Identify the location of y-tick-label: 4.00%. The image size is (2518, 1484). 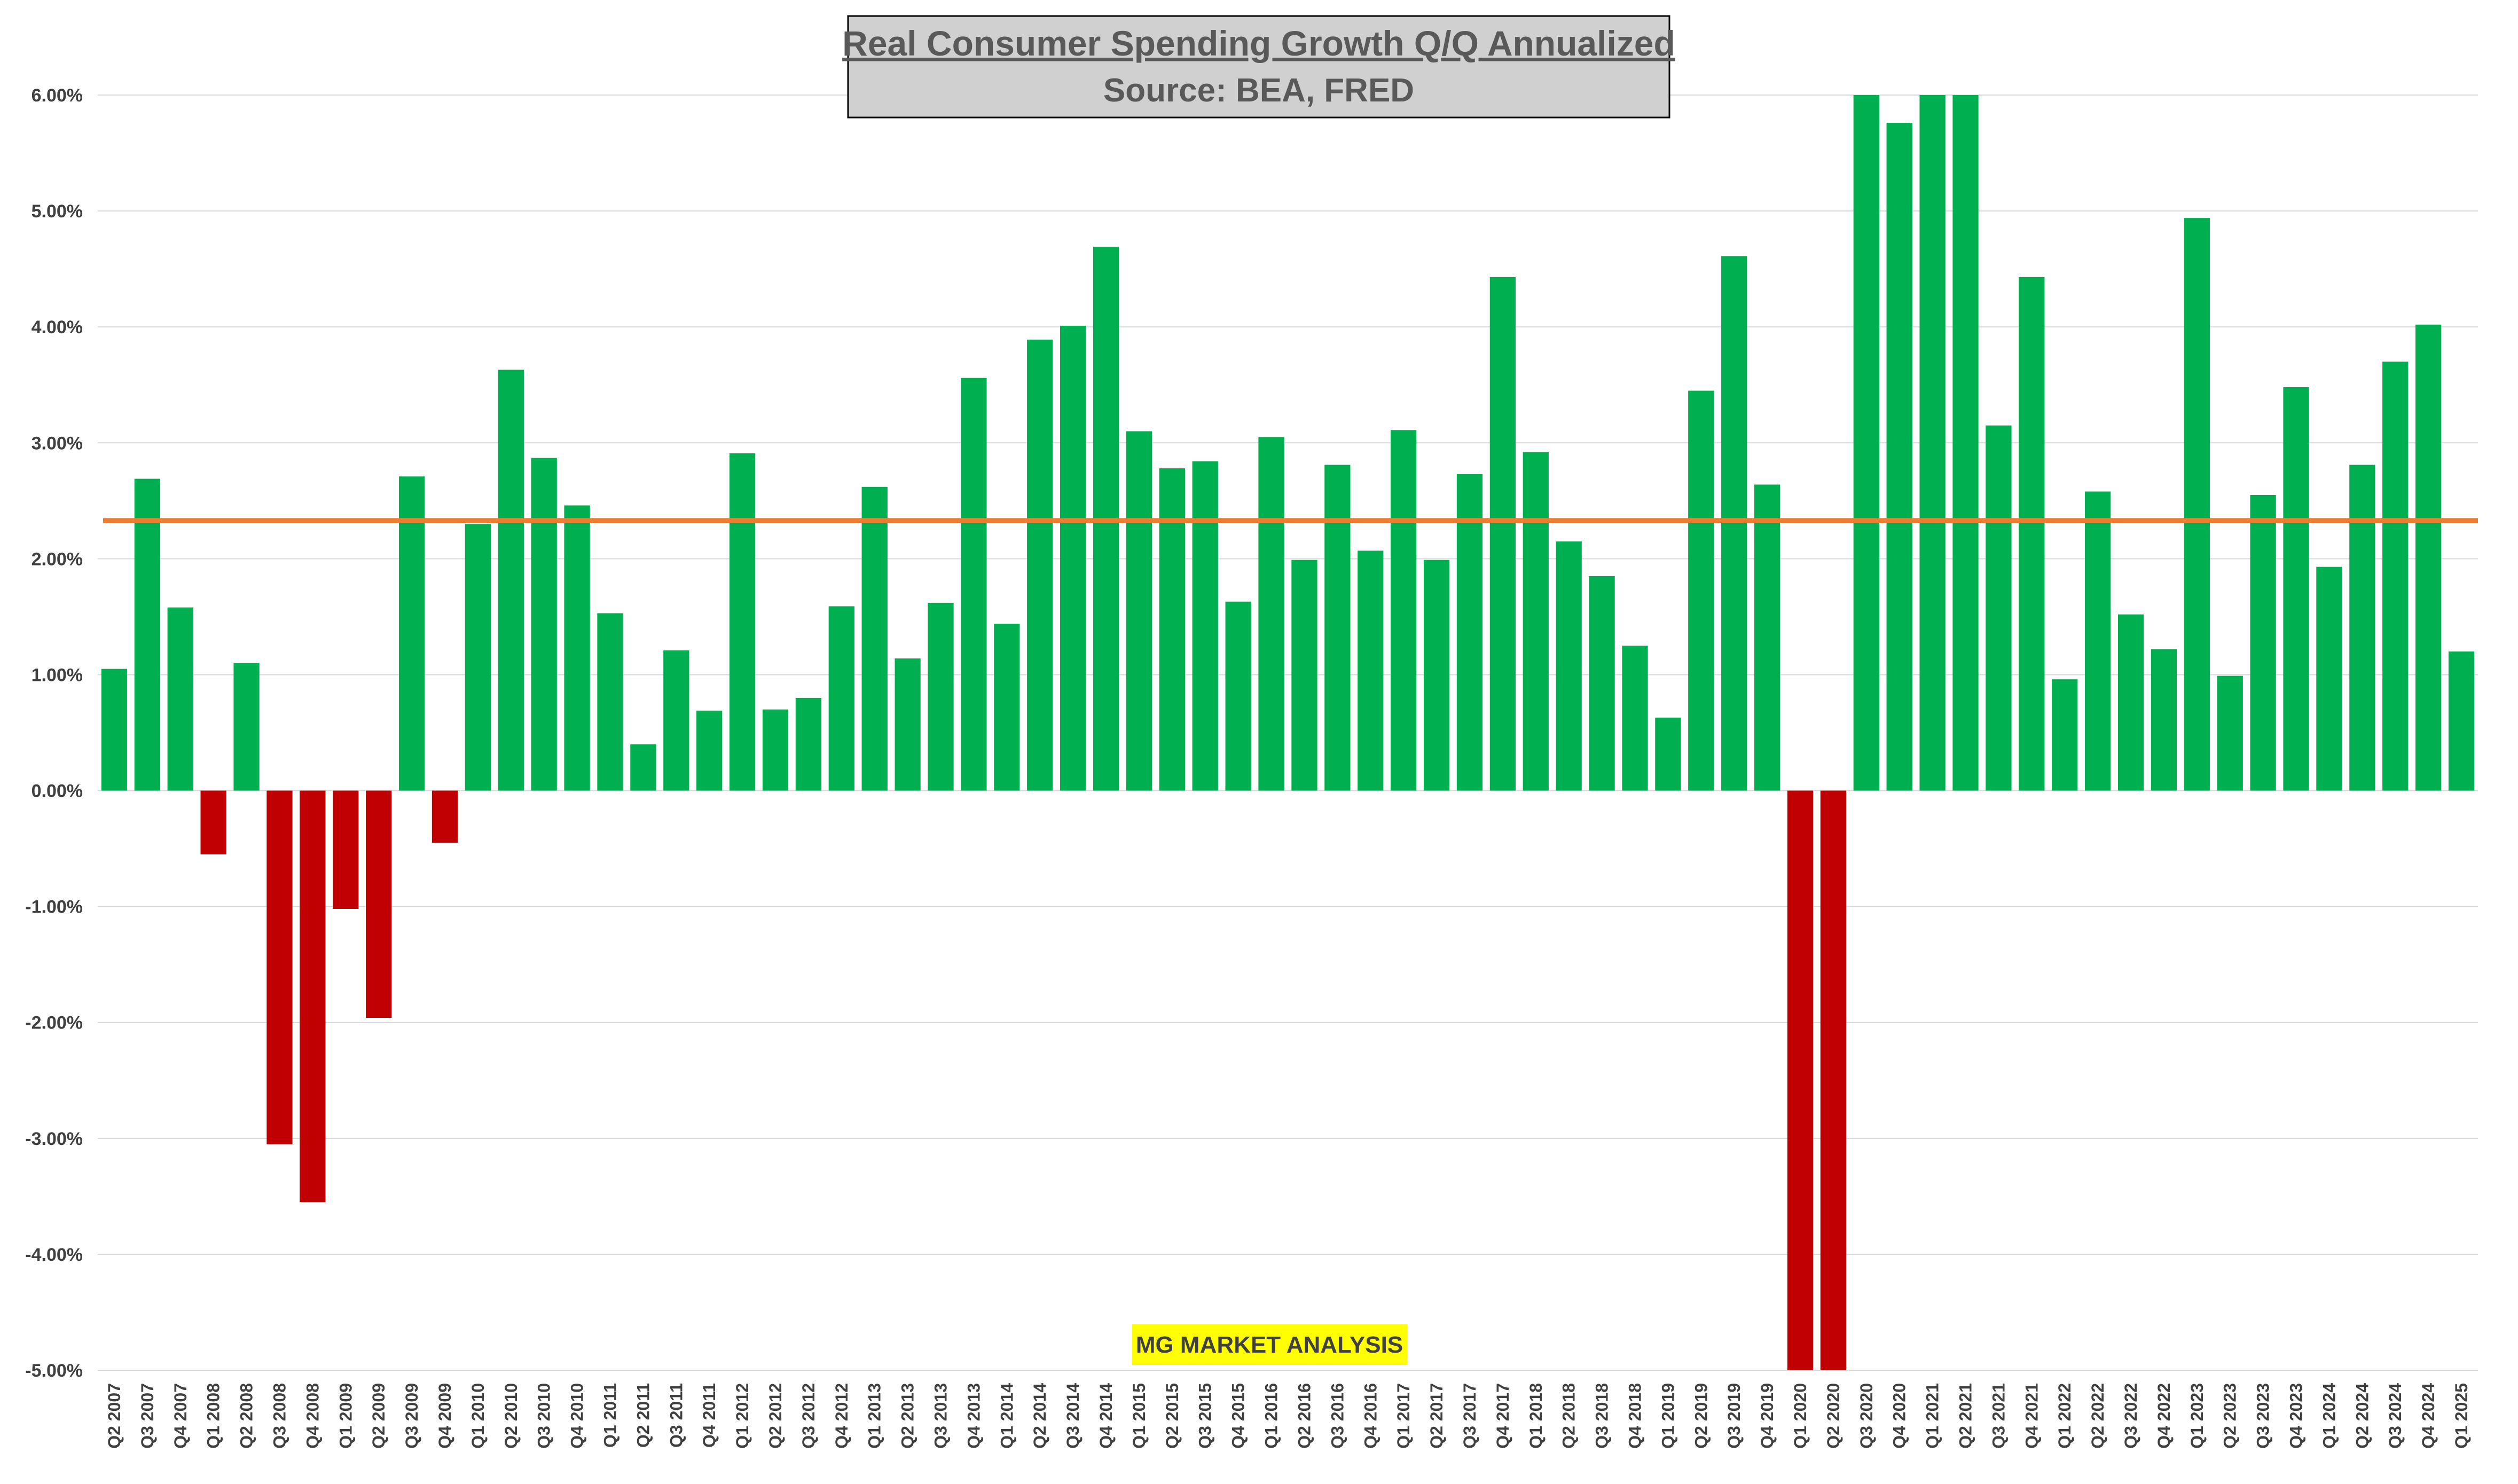
(57, 327).